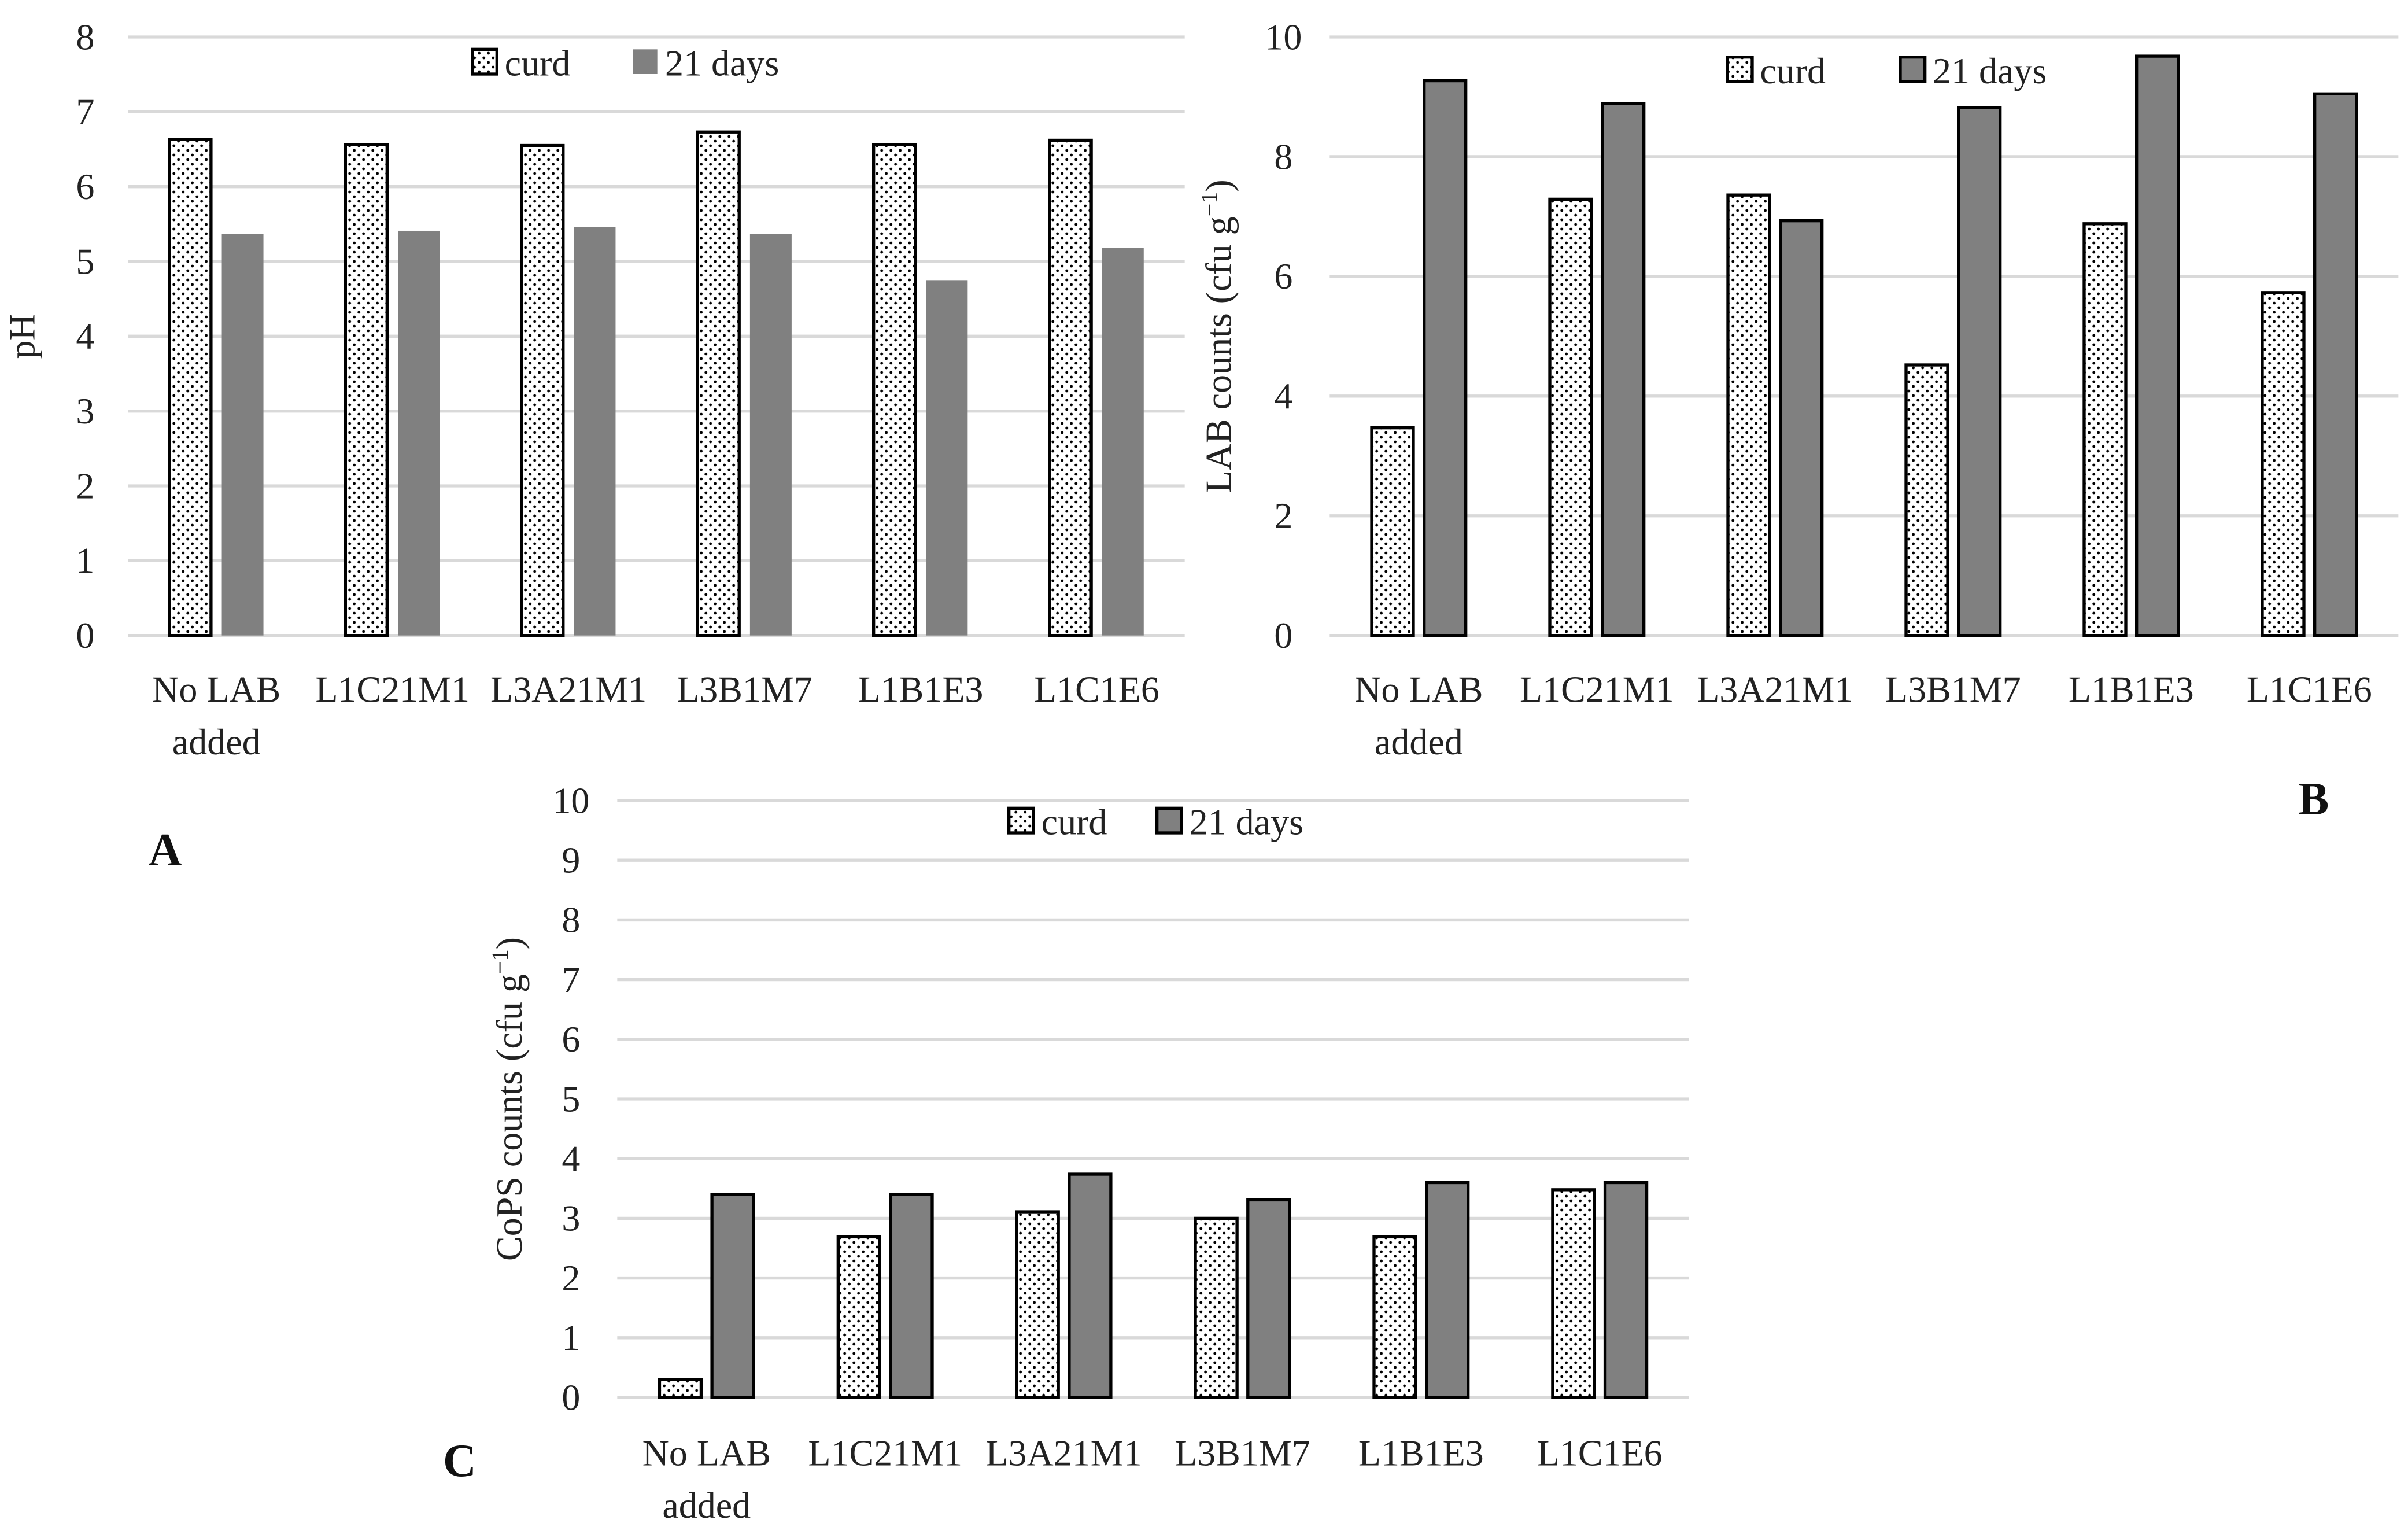  Describe the element at coordinates (1219, 354) in the screenshot. I see `y-axis-label-text: LAB counts (cfu g` at that location.